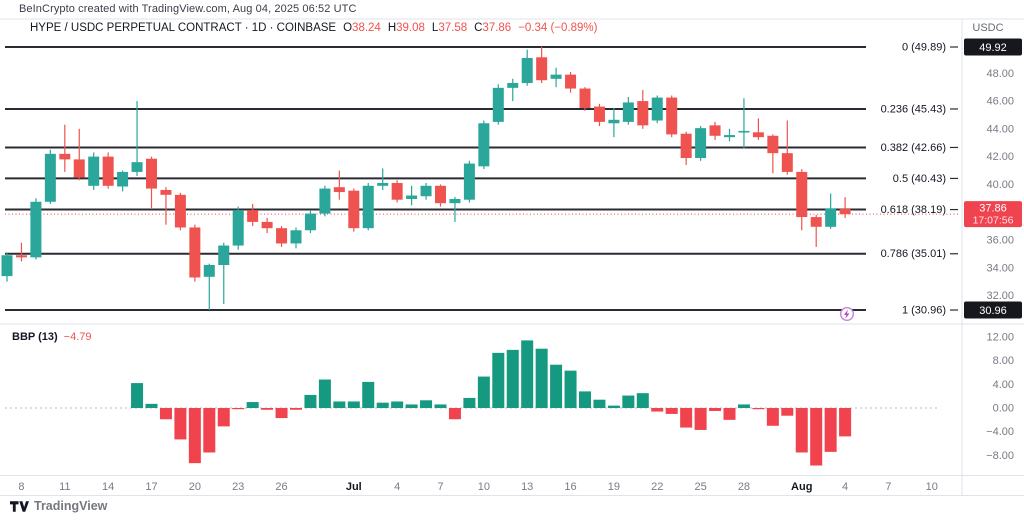 Image resolution: width=1024 pixels, height=520 pixels. Describe the element at coordinates (281, 487) in the screenshot. I see `time-axis-tick: 26` at that location.